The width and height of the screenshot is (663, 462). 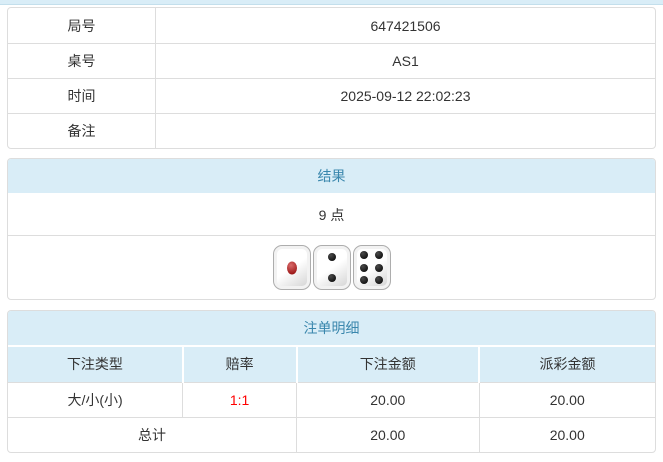 What do you see at coordinates (82, 61) in the screenshot?
I see `table-number-label: 桌号` at bounding box center [82, 61].